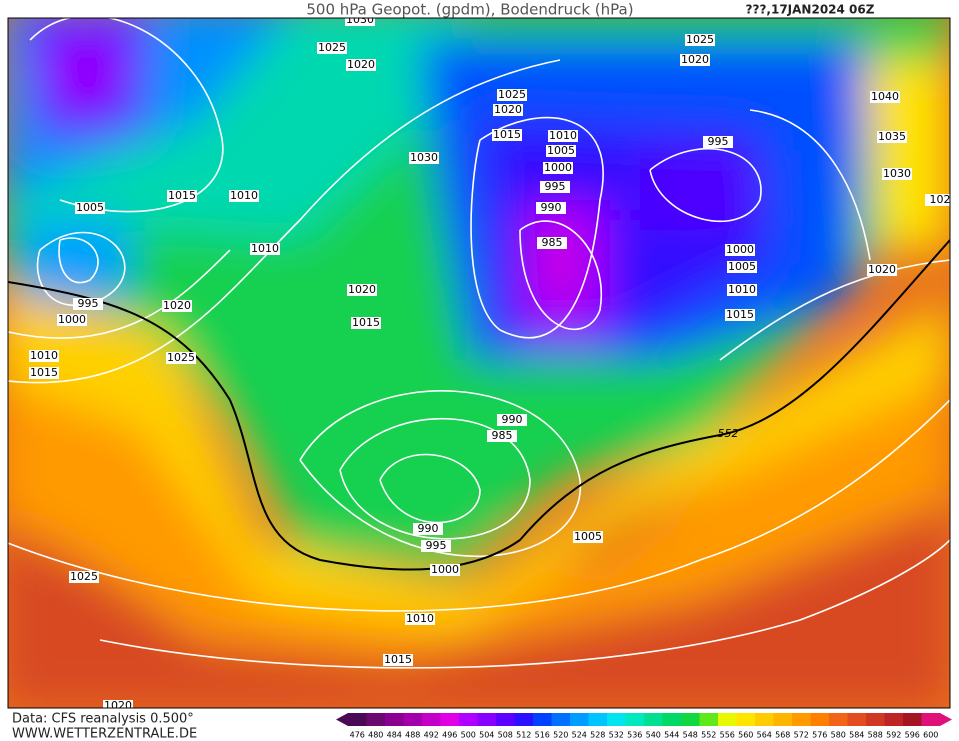  What do you see at coordinates (745, 735) in the screenshot?
I see `colorbar-label: 560` at bounding box center [745, 735].